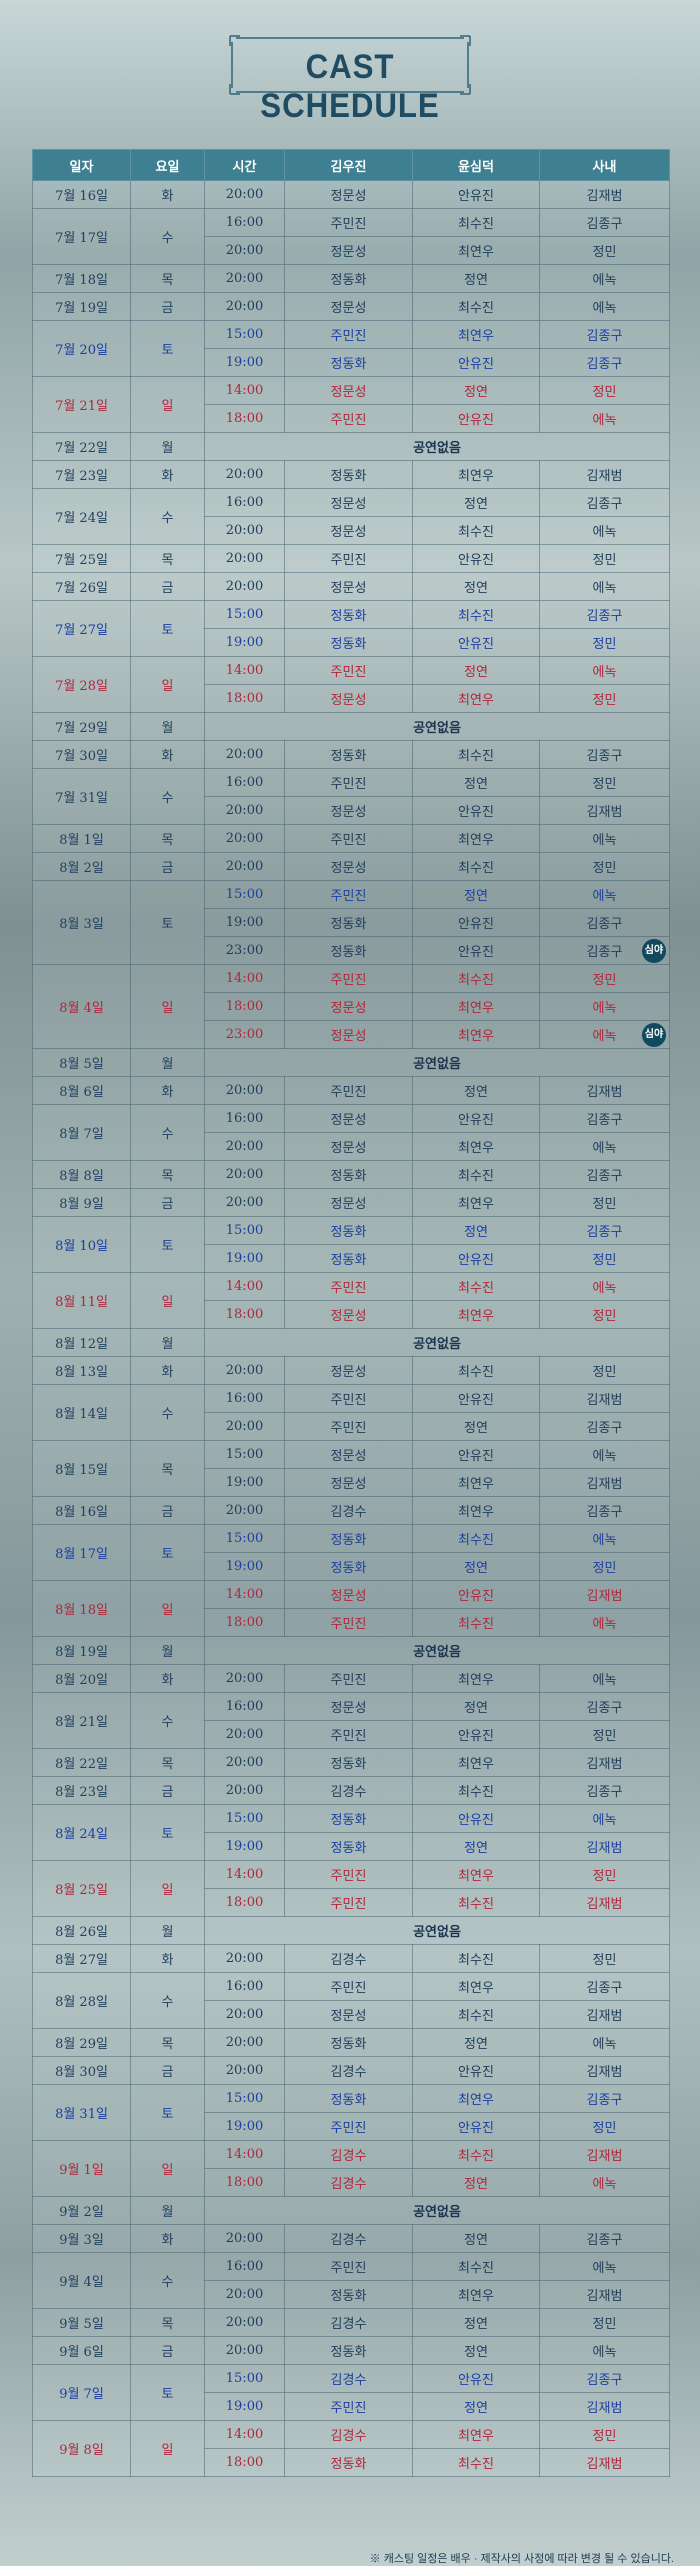  Describe the element at coordinates (244, 1034) in the screenshot. I see `time-cell: 23:00` at that location.